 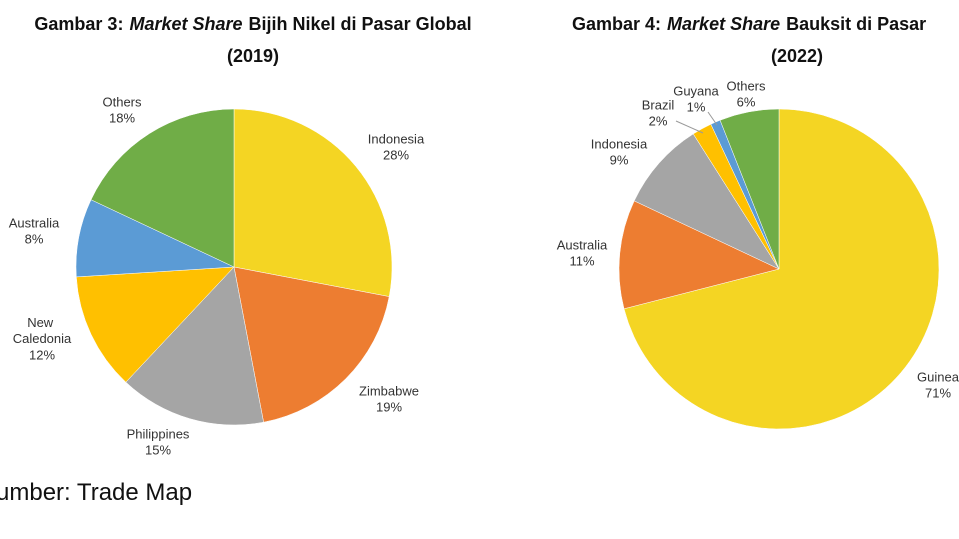 What do you see at coordinates (396, 154) in the screenshot?
I see `slice-value-label: 28%` at bounding box center [396, 154].